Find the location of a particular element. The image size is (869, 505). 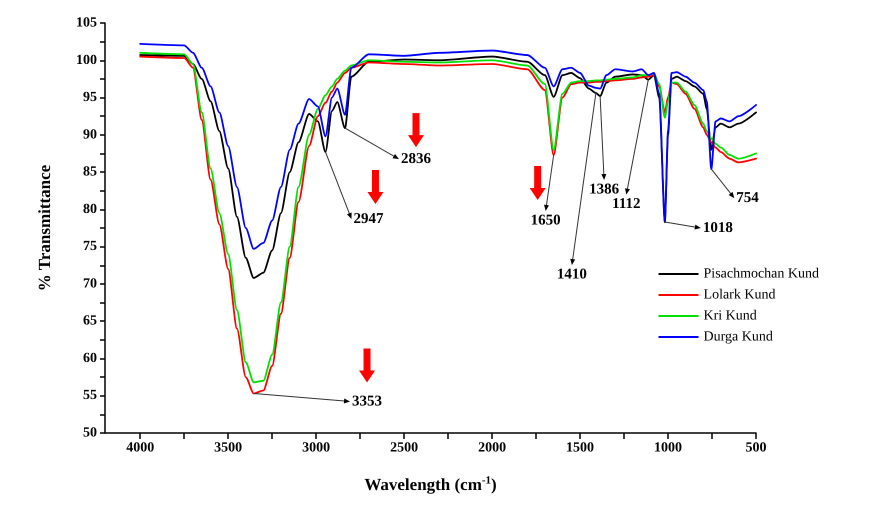

x-tick-label: 3500 is located at coordinates (228, 448).